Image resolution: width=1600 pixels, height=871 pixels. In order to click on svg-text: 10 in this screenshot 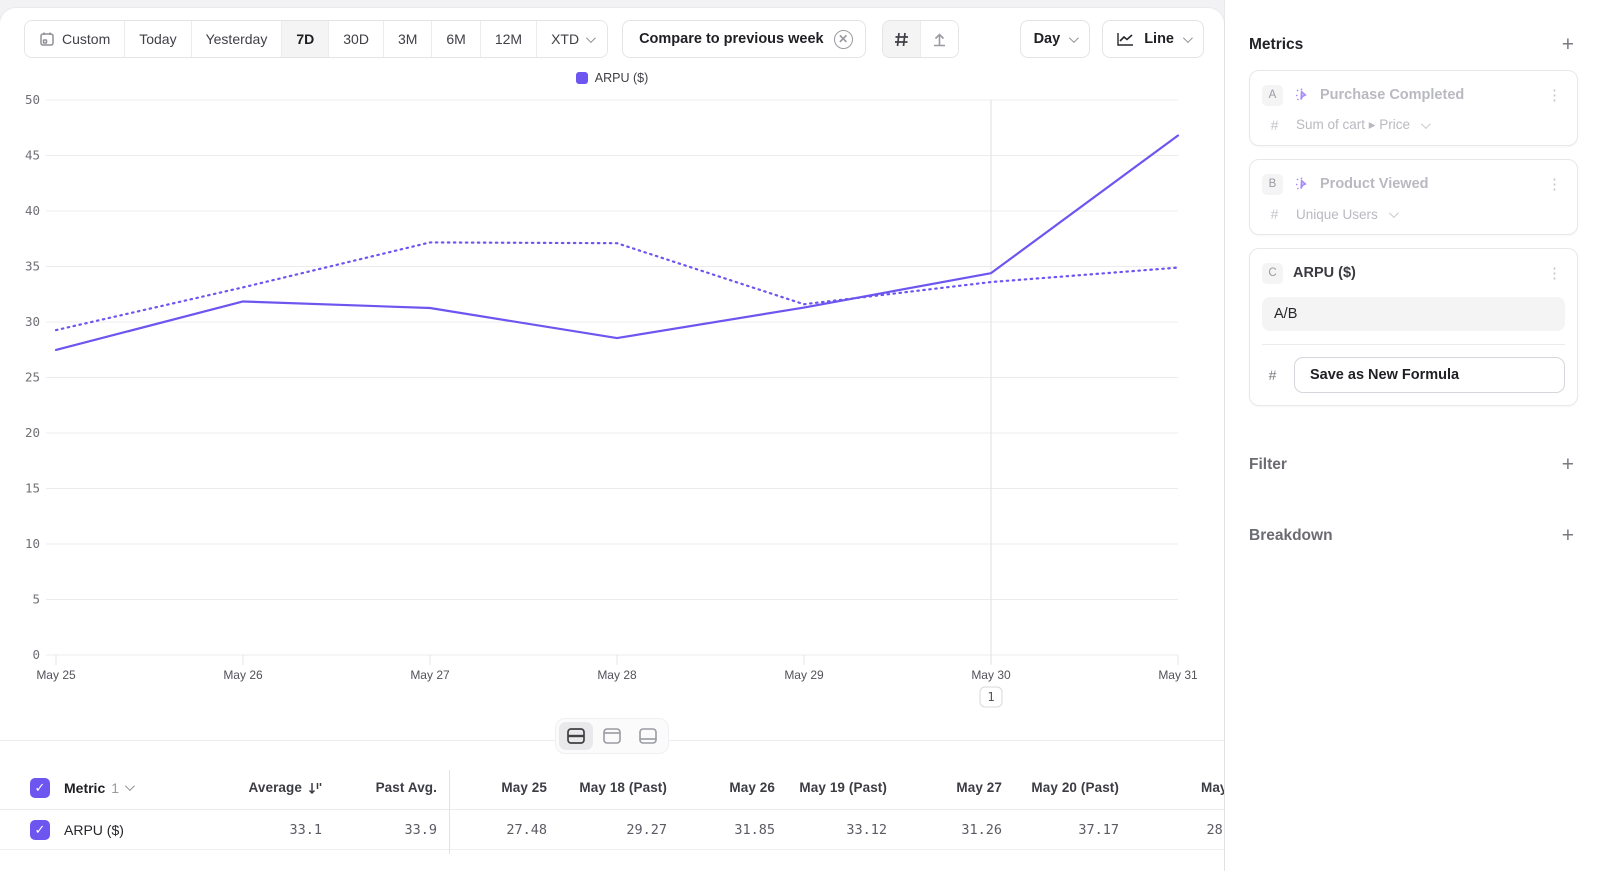, I will do `click(32, 543)`.